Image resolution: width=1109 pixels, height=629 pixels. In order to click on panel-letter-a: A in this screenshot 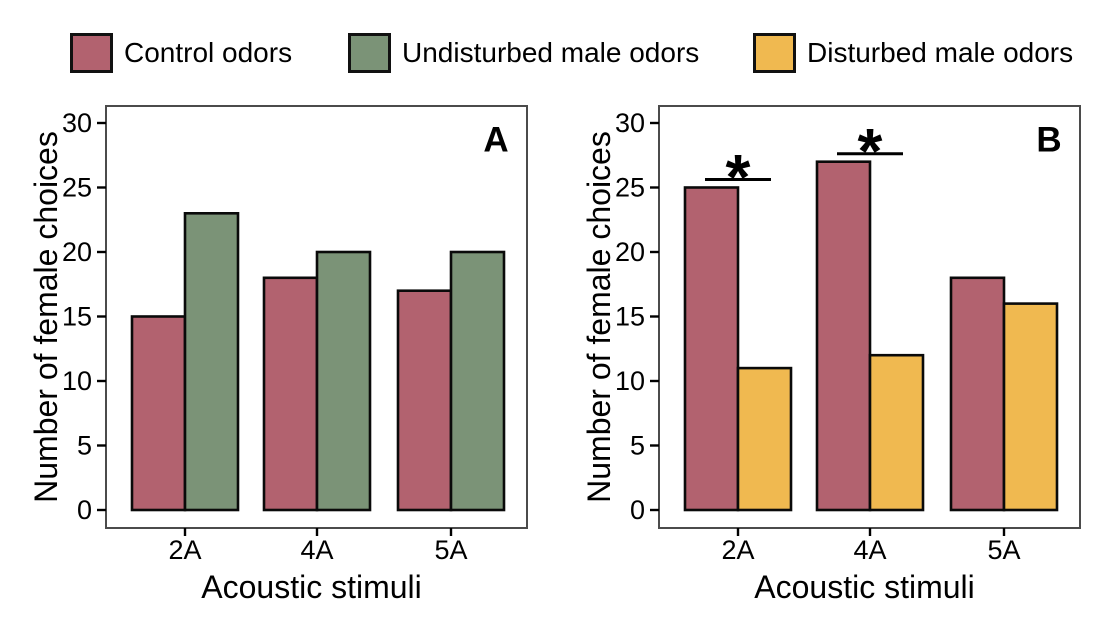, I will do `click(495, 140)`.